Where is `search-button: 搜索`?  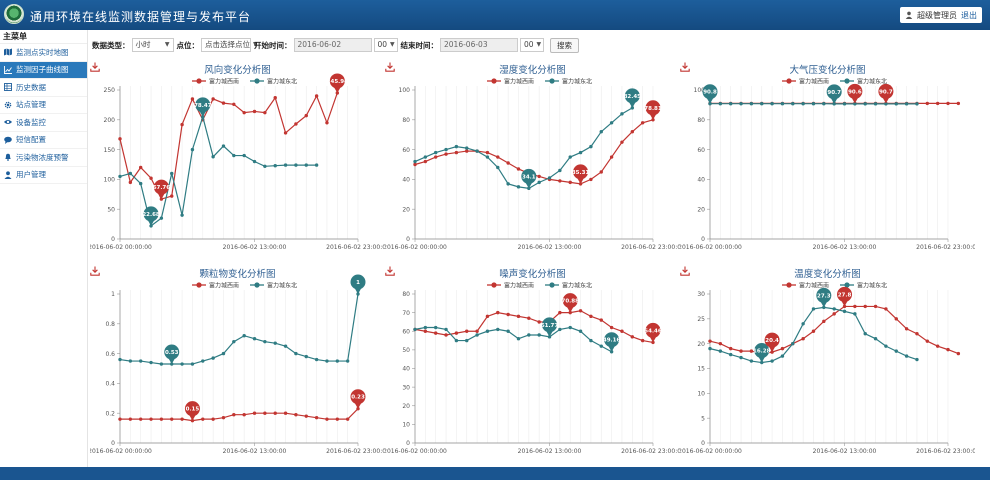
search-button: 搜索 is located at coordinates (564, 45).